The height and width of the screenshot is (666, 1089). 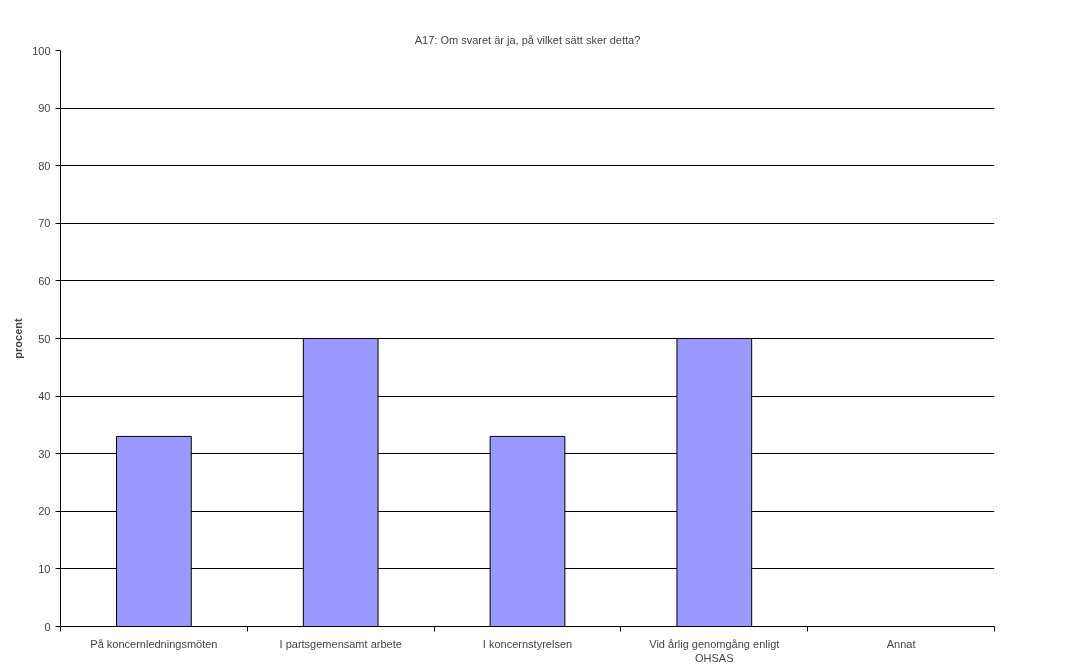 What do you see at coordinates (714, 650) in the screenshot?
I see `x-tick-label: Vid årlig genomgång enligt OHSAS` at bounding box center [714, 650].